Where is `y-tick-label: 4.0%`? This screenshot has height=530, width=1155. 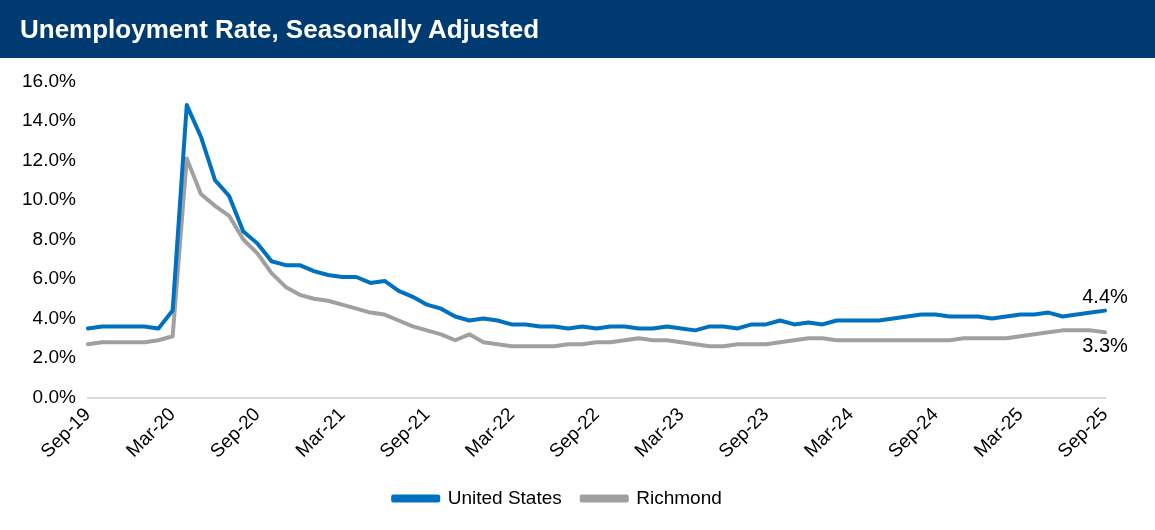 y-tick-label: 4.0% is located at coordinates (54, 317).